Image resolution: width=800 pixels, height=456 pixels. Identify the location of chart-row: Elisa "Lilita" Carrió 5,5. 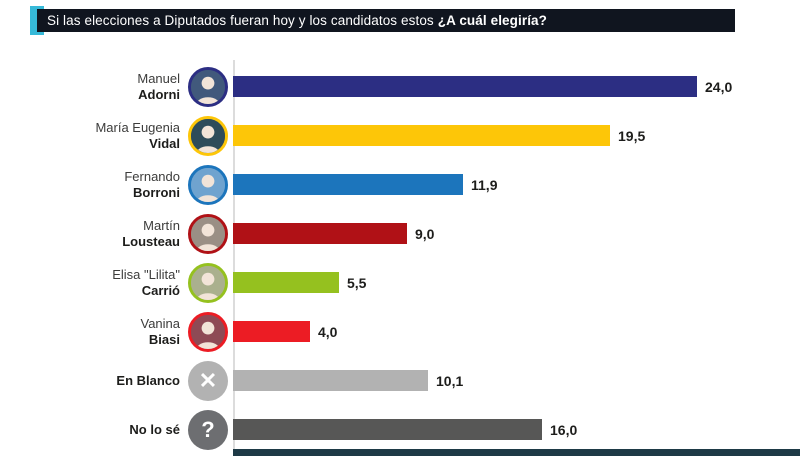
(416, 282).